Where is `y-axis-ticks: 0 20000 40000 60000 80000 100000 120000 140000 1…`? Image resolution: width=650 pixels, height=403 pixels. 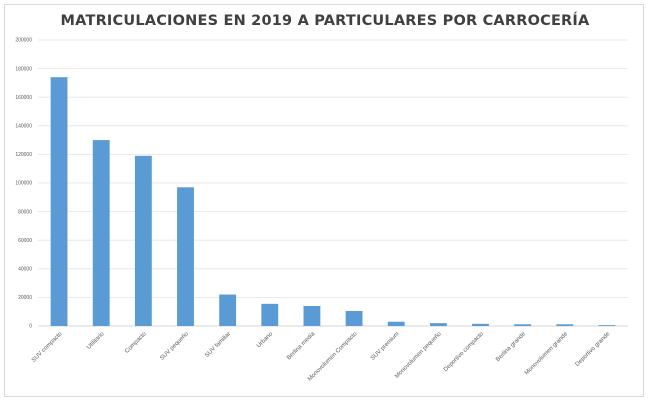 y-axis-ticks: 0 20000 40000 60000 80000 100000 120000 140000 1… is located at coordinates (23, 184).